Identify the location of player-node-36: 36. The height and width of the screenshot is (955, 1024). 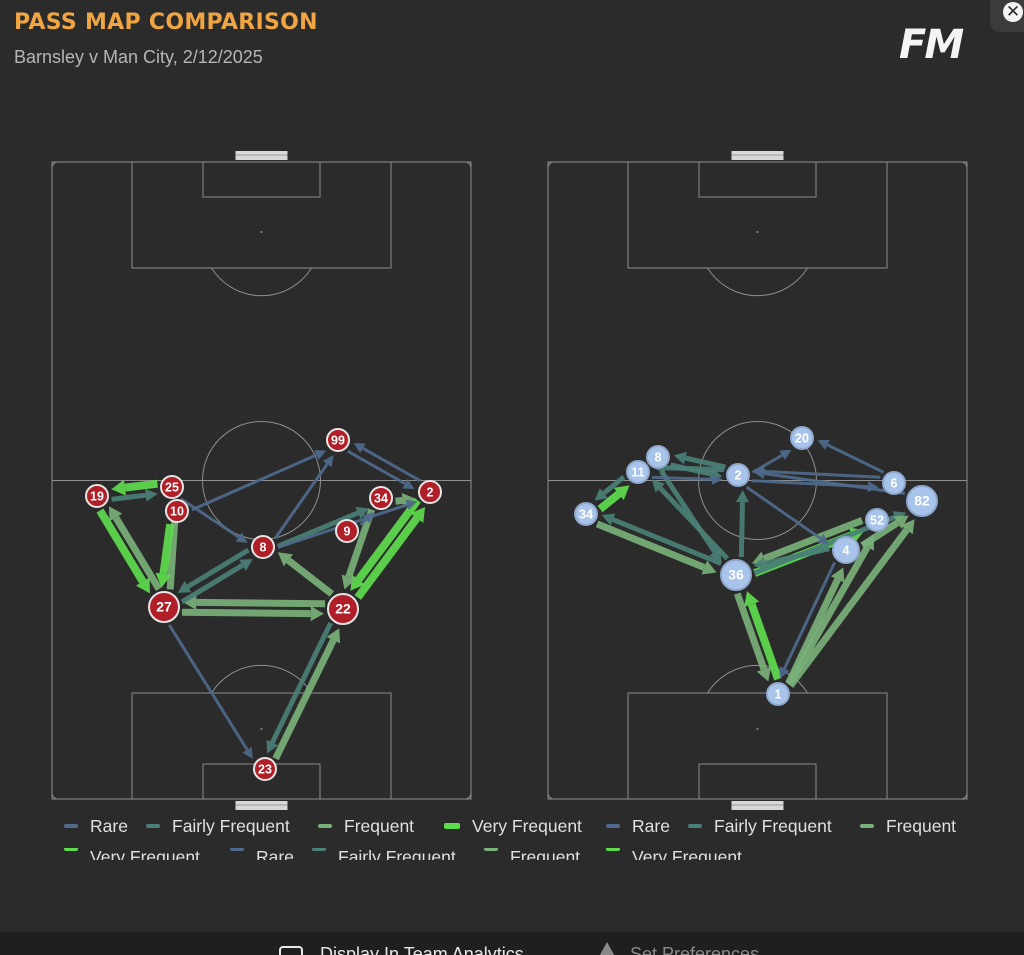
(736, 575).